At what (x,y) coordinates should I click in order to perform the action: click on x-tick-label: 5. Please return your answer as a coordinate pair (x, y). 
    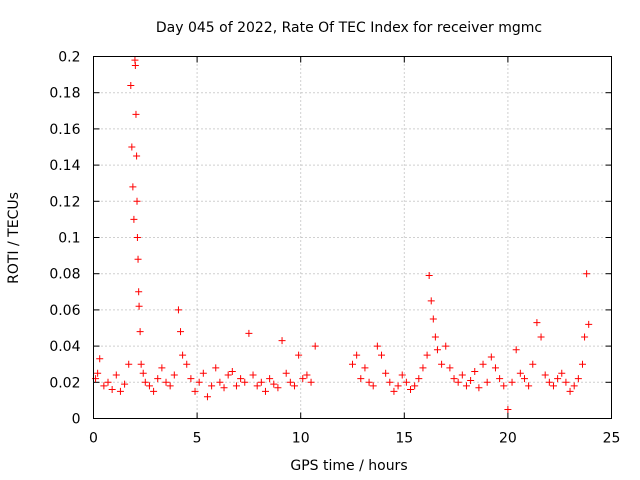
    Looking at the image, I should click on (197, 439).